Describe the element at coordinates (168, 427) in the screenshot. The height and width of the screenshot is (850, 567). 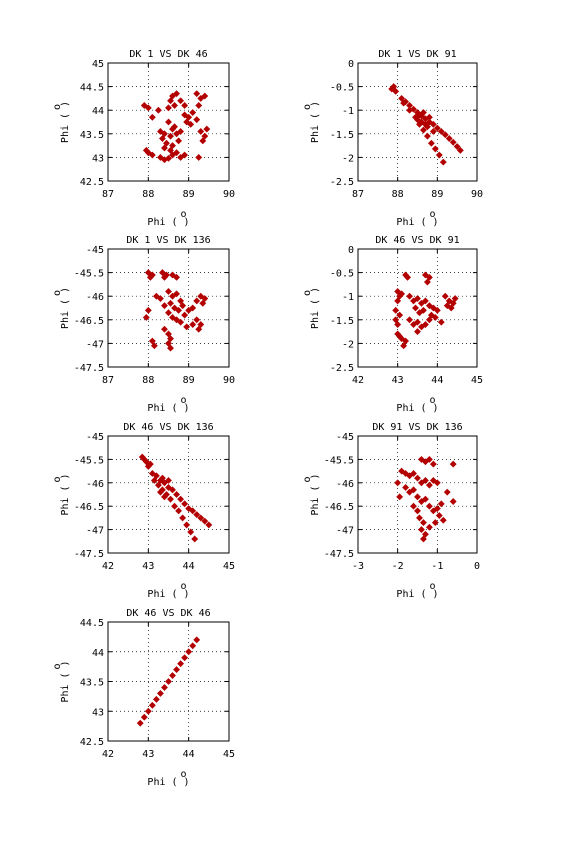
I see `chart-title: DK 46 VS DK 136` at that location.